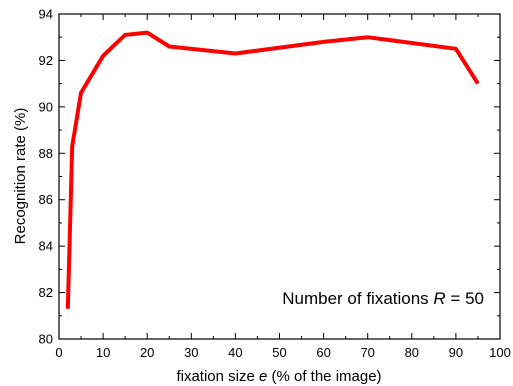 This screenshot has height=386, width=513. What do you see at coordinates (46, 199) in the screenshot?
I see `y-tick-label: 86` at bounding box center [46, 199].